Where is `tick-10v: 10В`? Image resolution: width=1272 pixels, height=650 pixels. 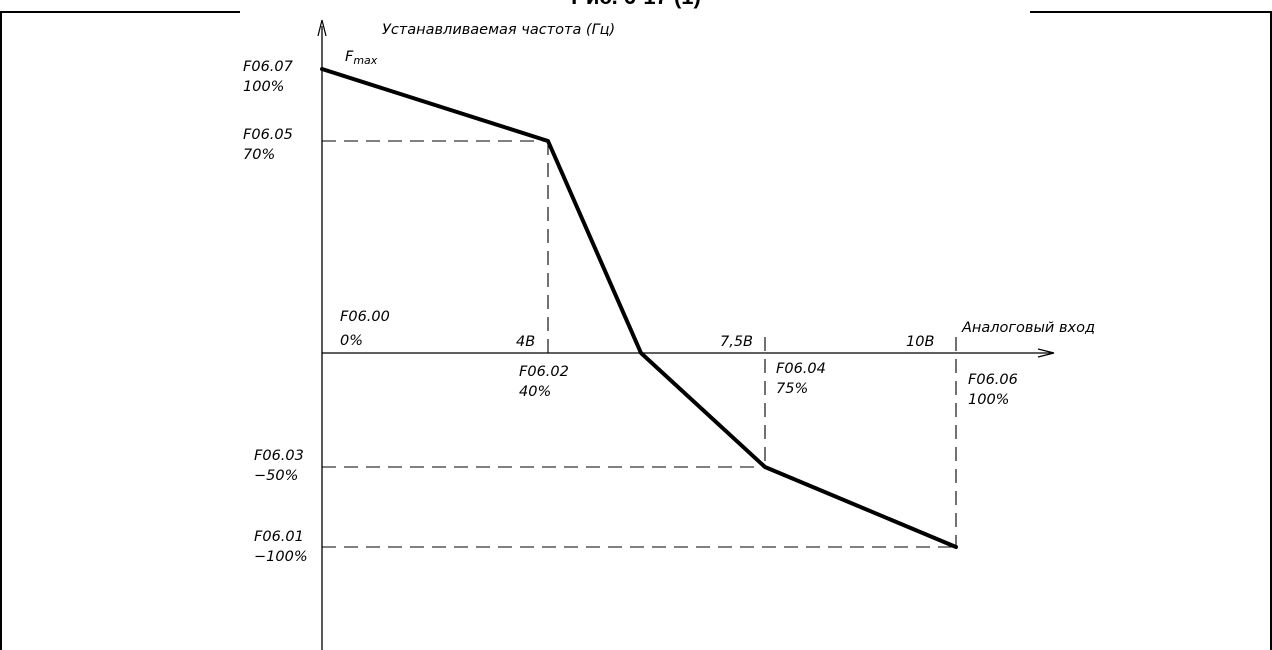
tick-10v: 10В is located at coordinates (920, 342).